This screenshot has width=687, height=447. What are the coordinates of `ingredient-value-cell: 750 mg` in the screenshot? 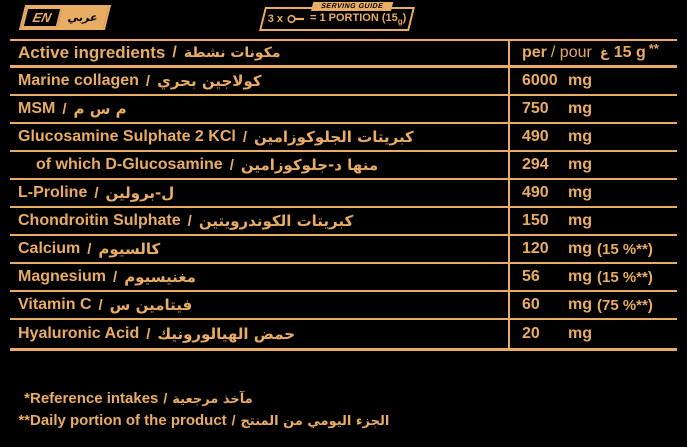 It's located at (593, 109).